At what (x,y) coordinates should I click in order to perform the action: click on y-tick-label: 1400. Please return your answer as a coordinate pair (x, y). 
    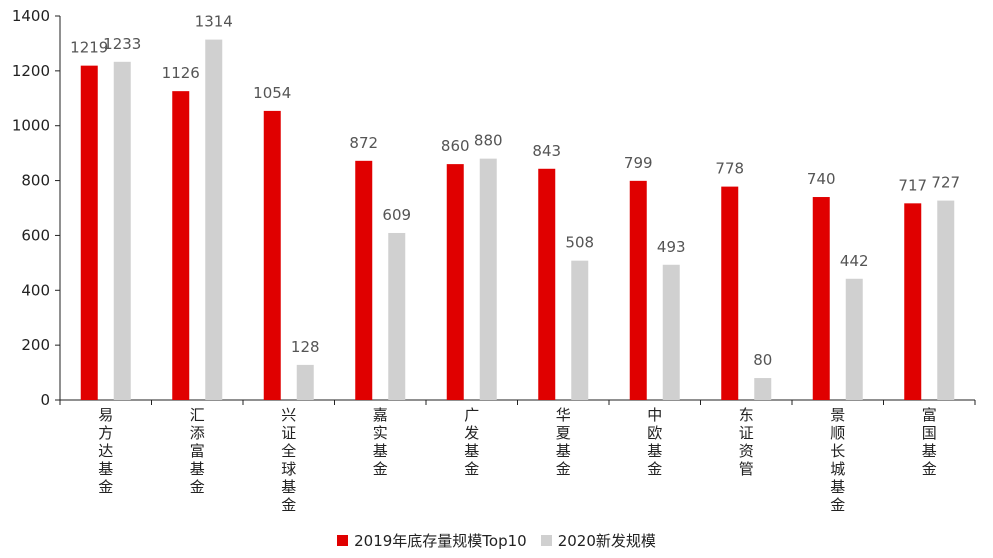
    Looking at the image, I should click on (31, 16).